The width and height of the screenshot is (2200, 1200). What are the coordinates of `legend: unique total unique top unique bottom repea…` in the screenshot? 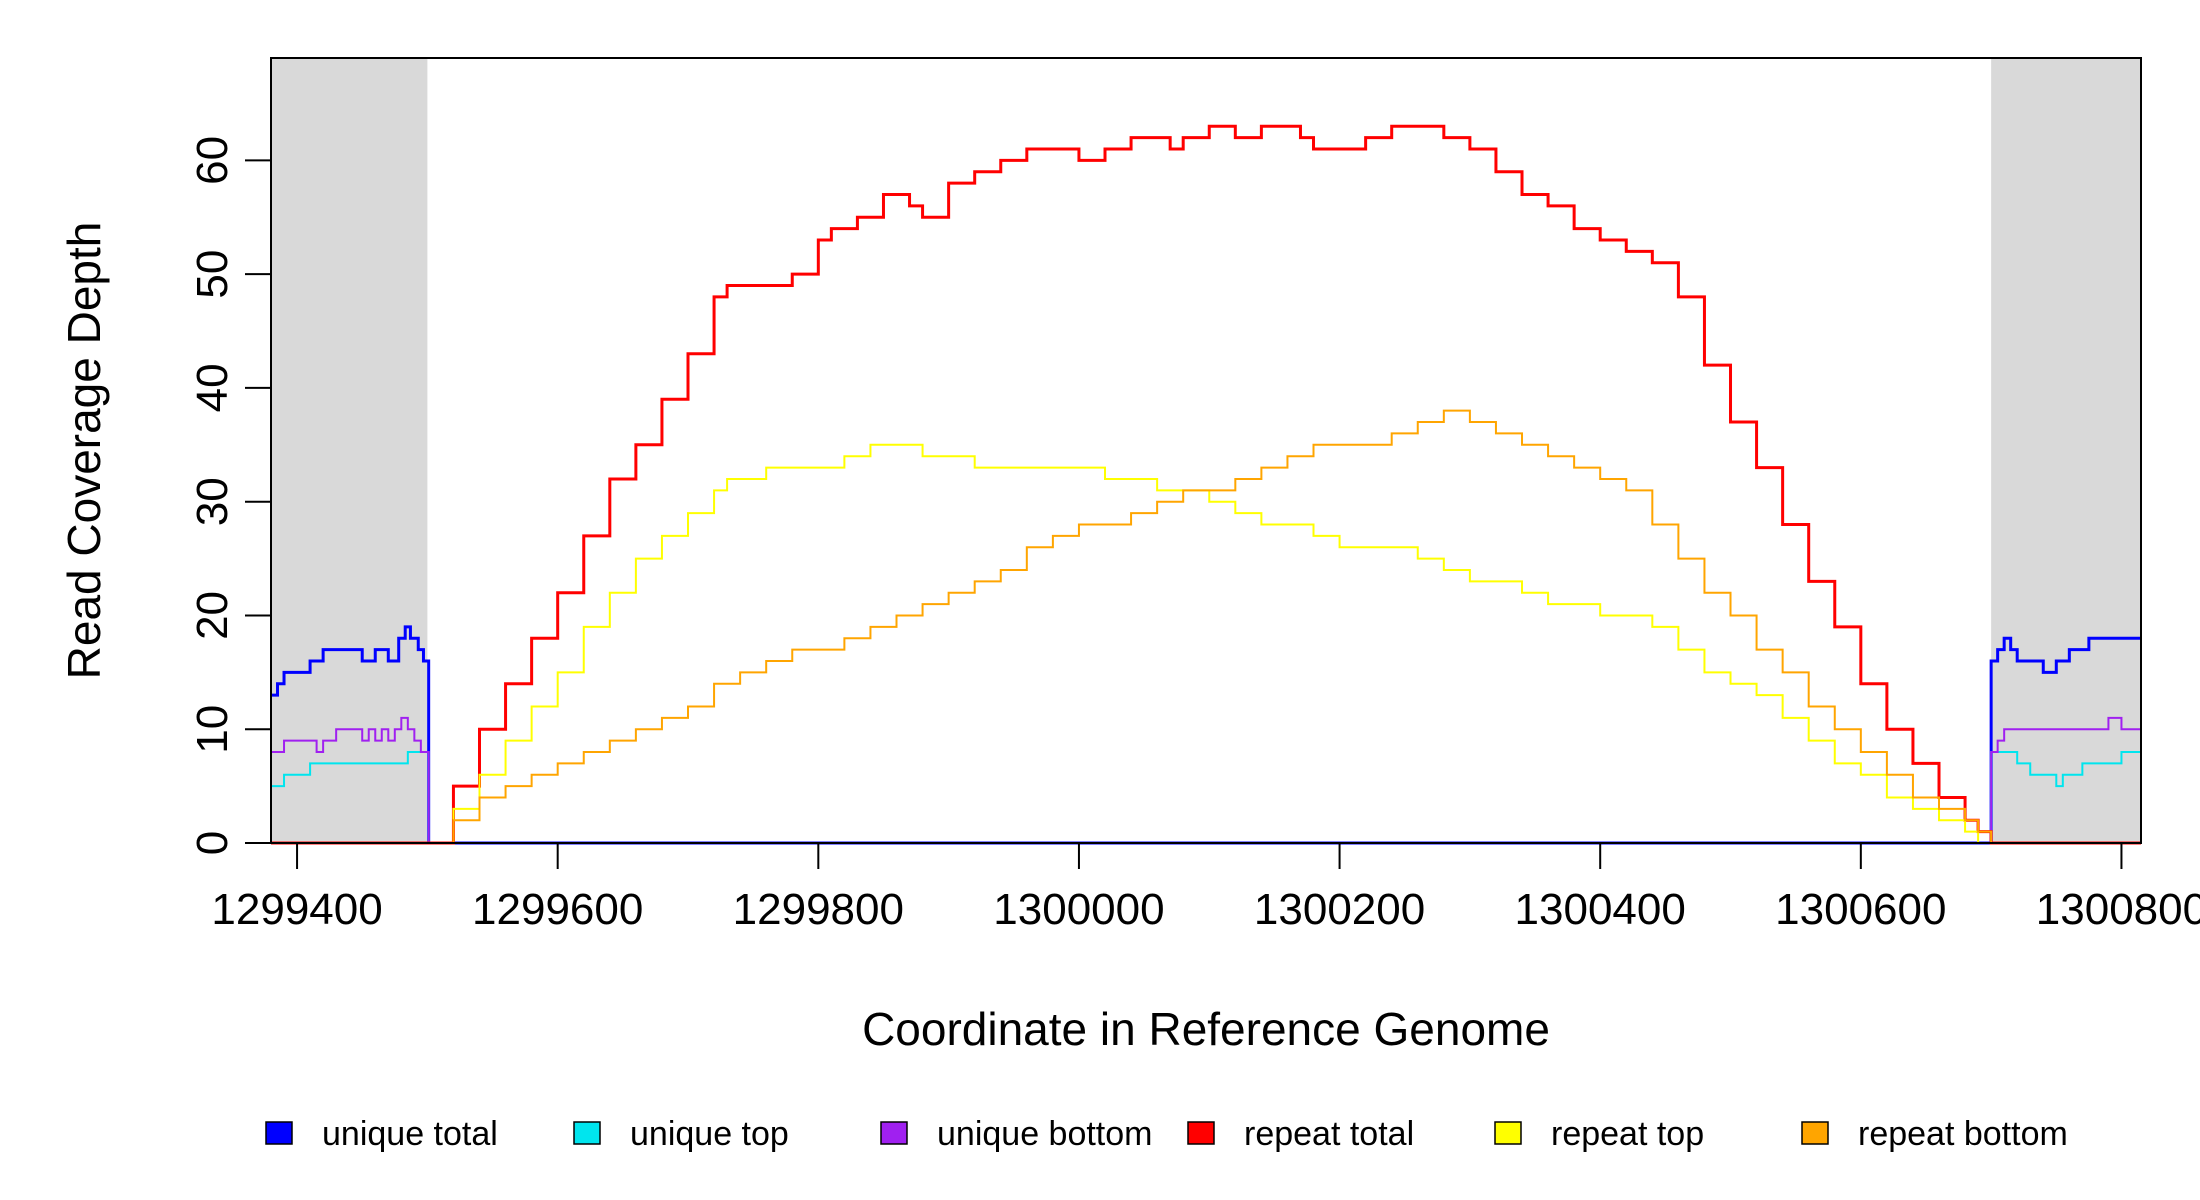 It's located at (1166, 1134).